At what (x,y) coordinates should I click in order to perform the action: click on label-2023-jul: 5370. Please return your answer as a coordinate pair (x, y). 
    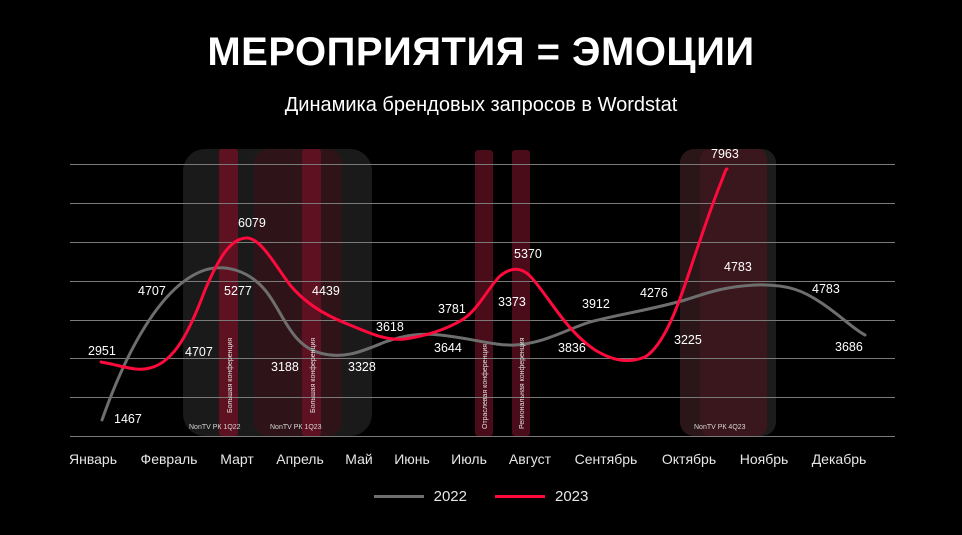
    Looking at the image, I should click on (528, 254).